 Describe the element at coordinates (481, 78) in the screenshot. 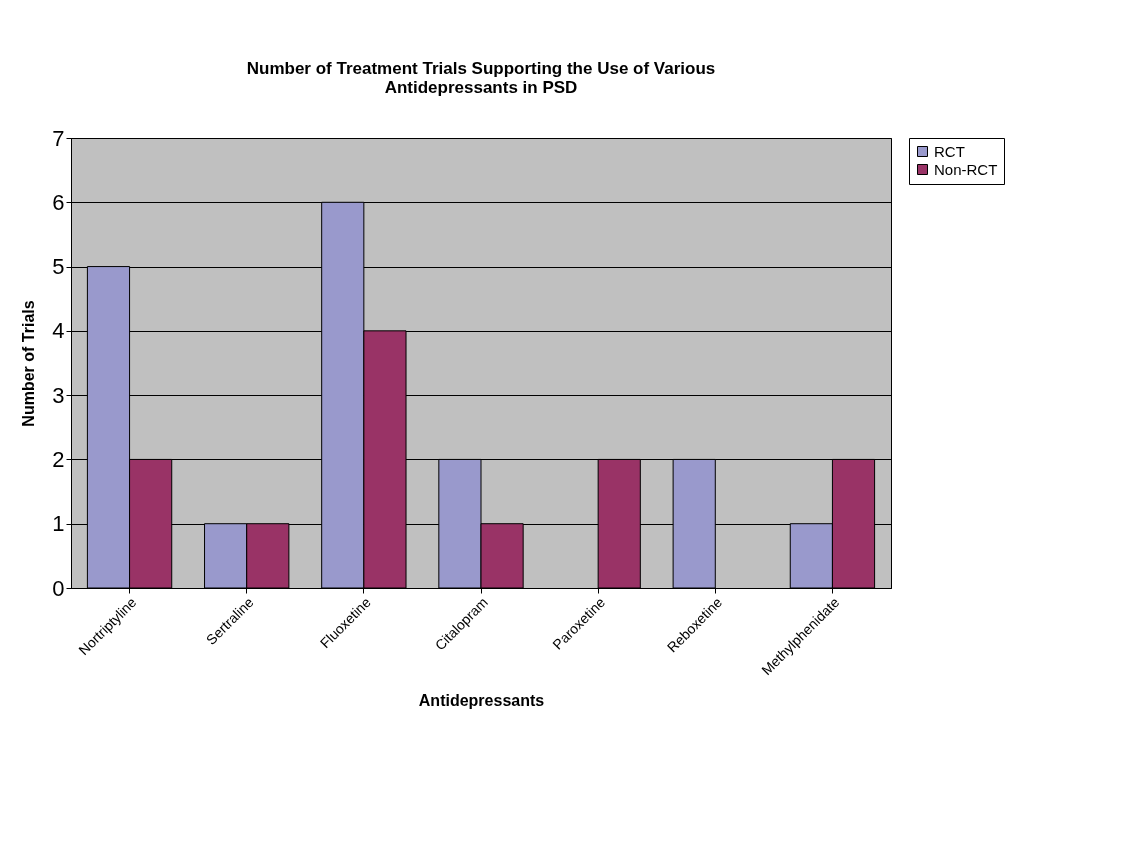

I see `chart-title: Number of Treatment Trials Supporting the Use of Various Antidepressants in PSD` at that location.